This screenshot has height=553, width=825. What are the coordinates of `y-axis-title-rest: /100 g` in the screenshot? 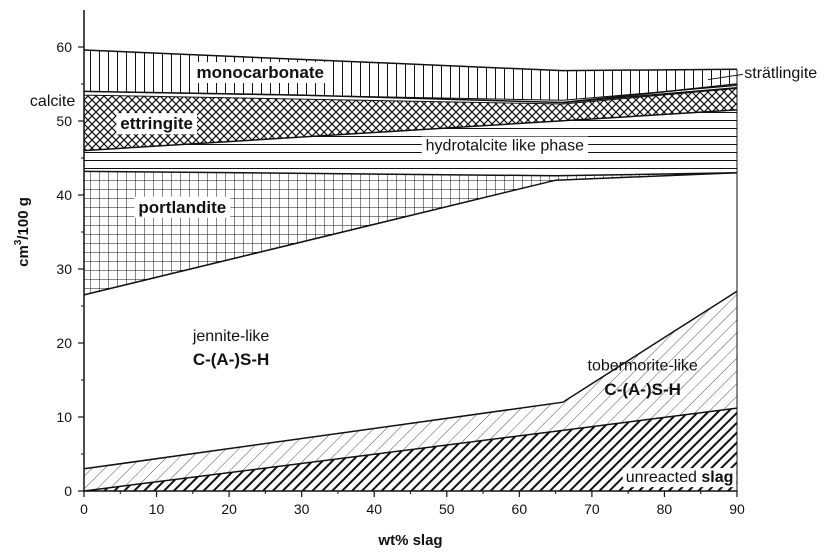 It's located at (23, 218).